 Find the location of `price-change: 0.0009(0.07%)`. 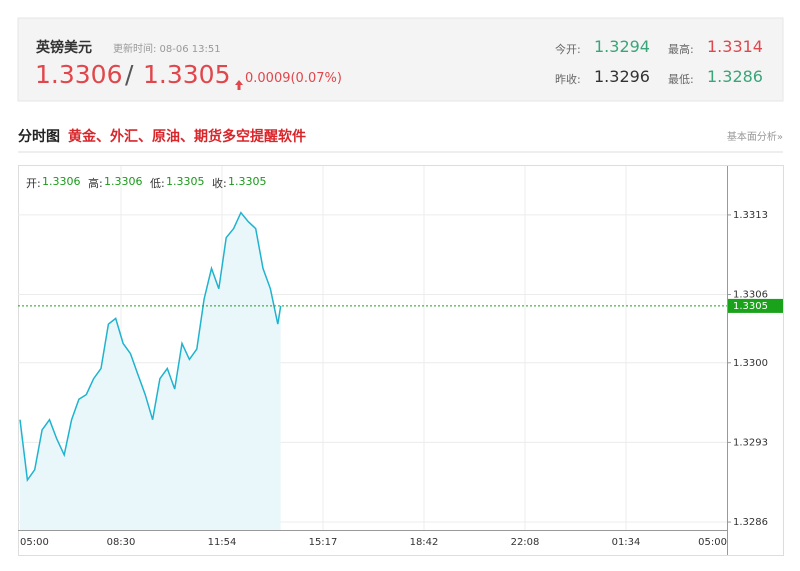

price-change: 0.0009(0.07%) is located at coordinates (293, 78).